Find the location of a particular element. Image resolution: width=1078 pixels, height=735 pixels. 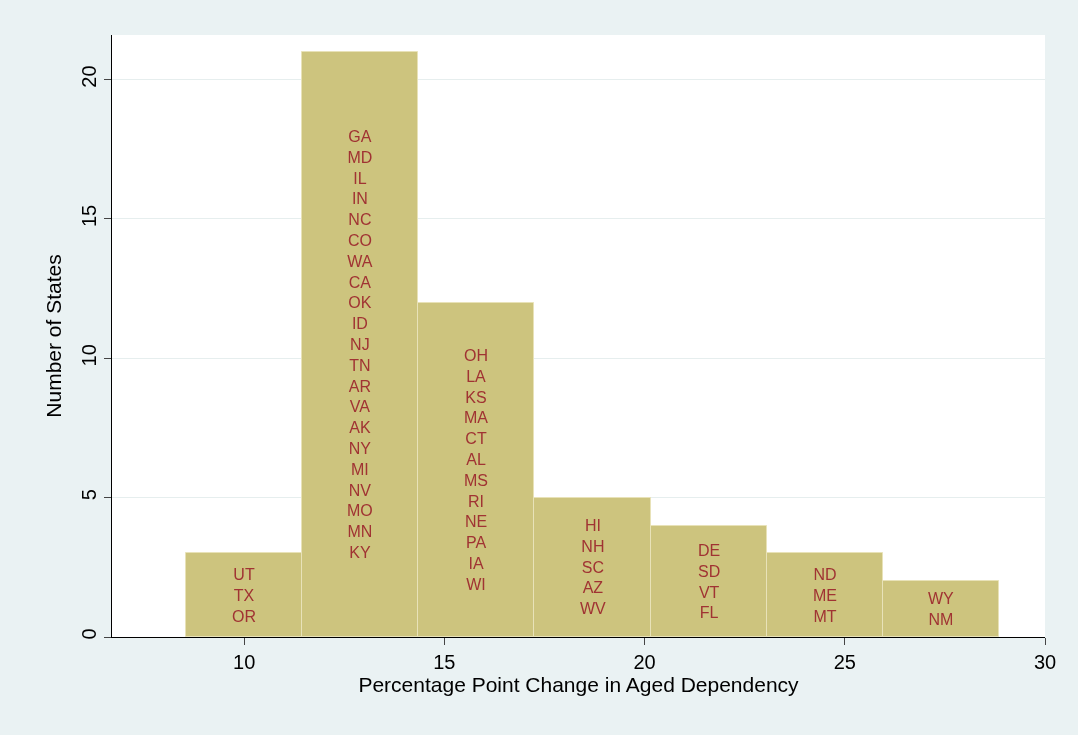

x-tick-label: 15 is located at coordinates (444, 662).